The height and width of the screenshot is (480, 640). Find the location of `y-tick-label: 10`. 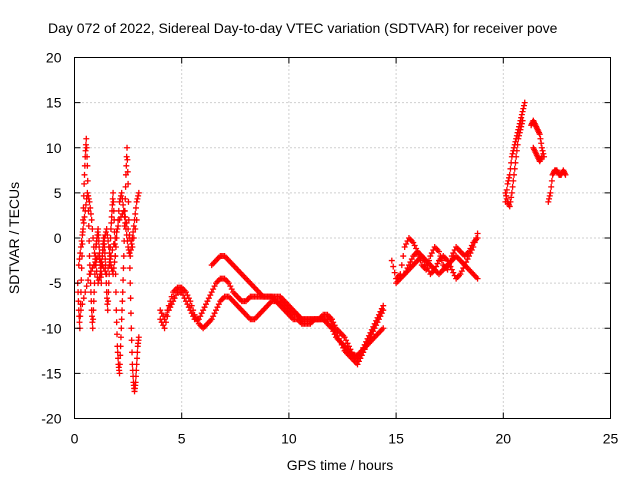

y-tick-label: 10 is located at coordinates (54, 148).